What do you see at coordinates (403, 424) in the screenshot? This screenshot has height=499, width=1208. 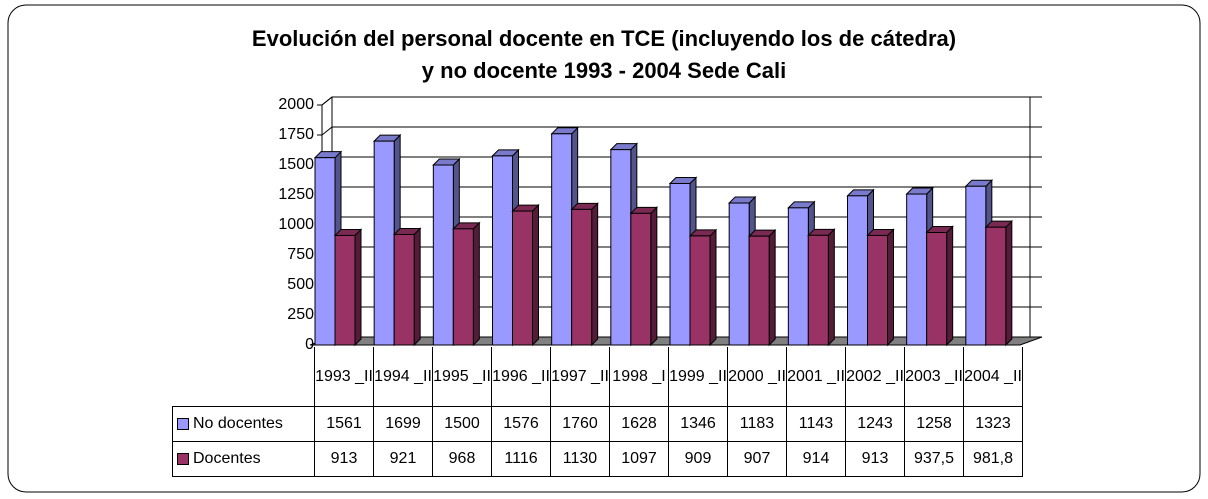 I see `data-label: 1699` at bounding box center [403, 424].